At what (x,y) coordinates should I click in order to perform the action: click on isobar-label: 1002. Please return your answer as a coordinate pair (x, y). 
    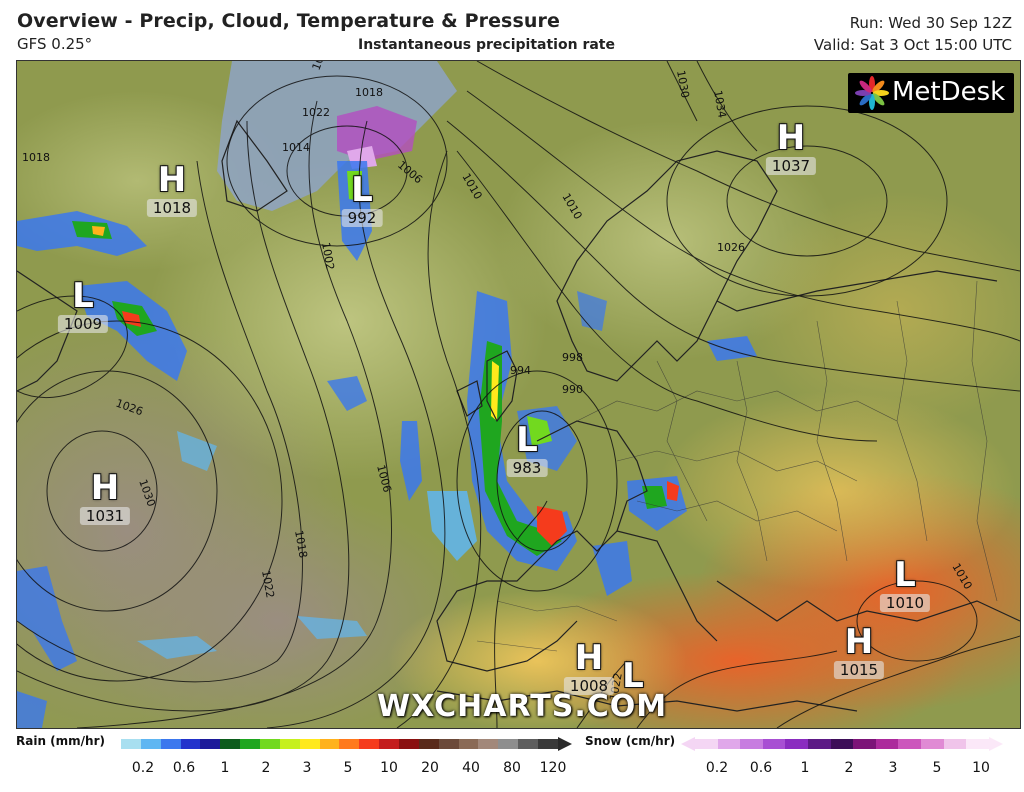
    Looking at the image, I should click on (328, 256).